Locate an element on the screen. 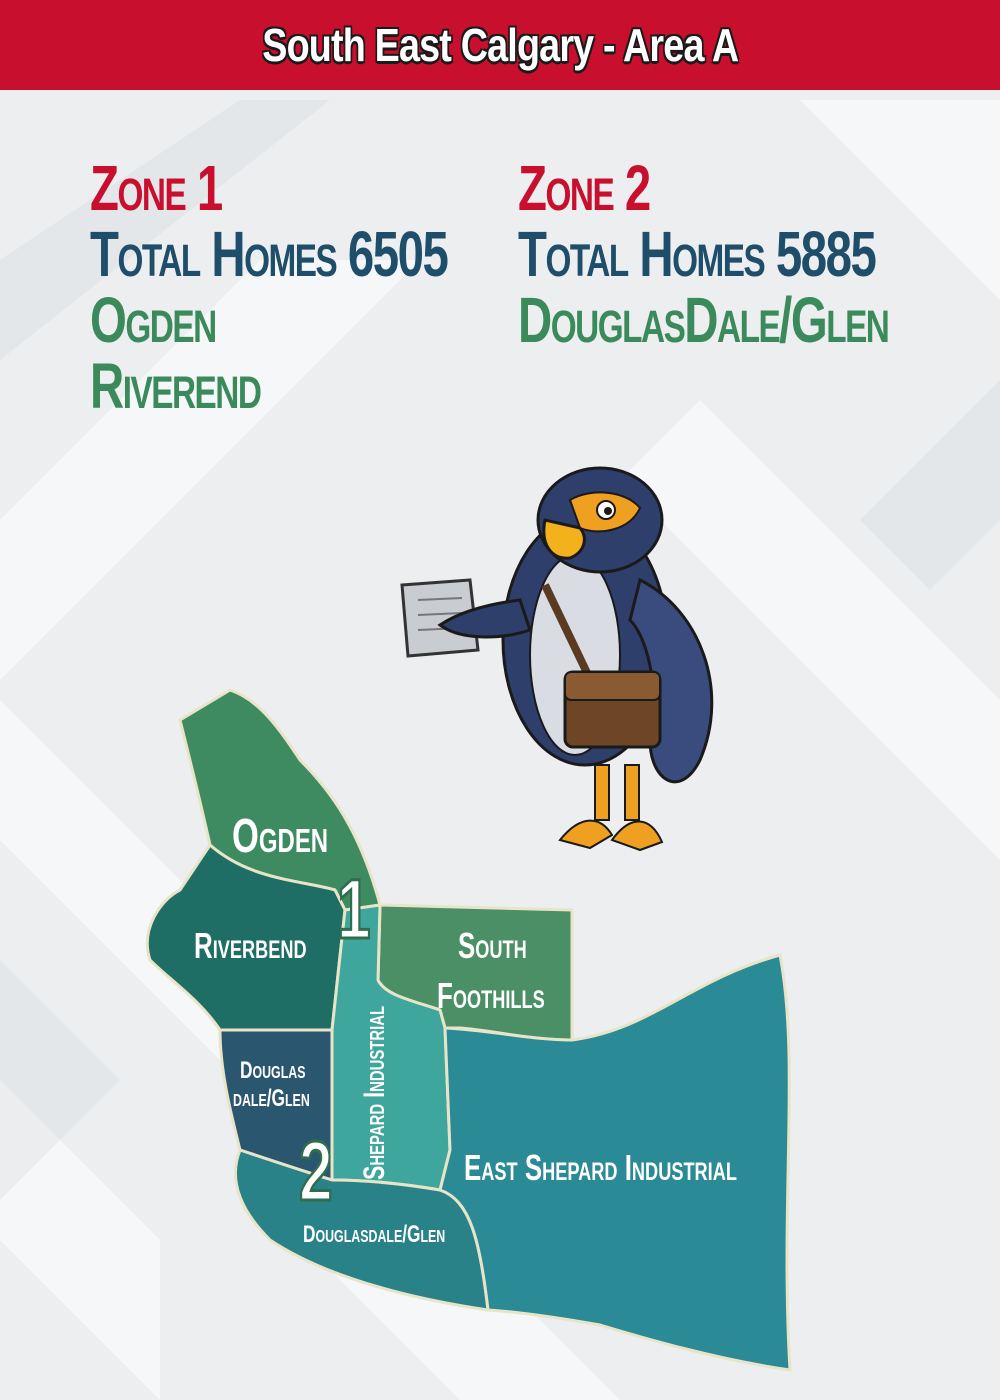 Image resolution: width=1000 pixels, height=1400 pixels. falcon-mascot-icon is located at coordinates (557, 659).